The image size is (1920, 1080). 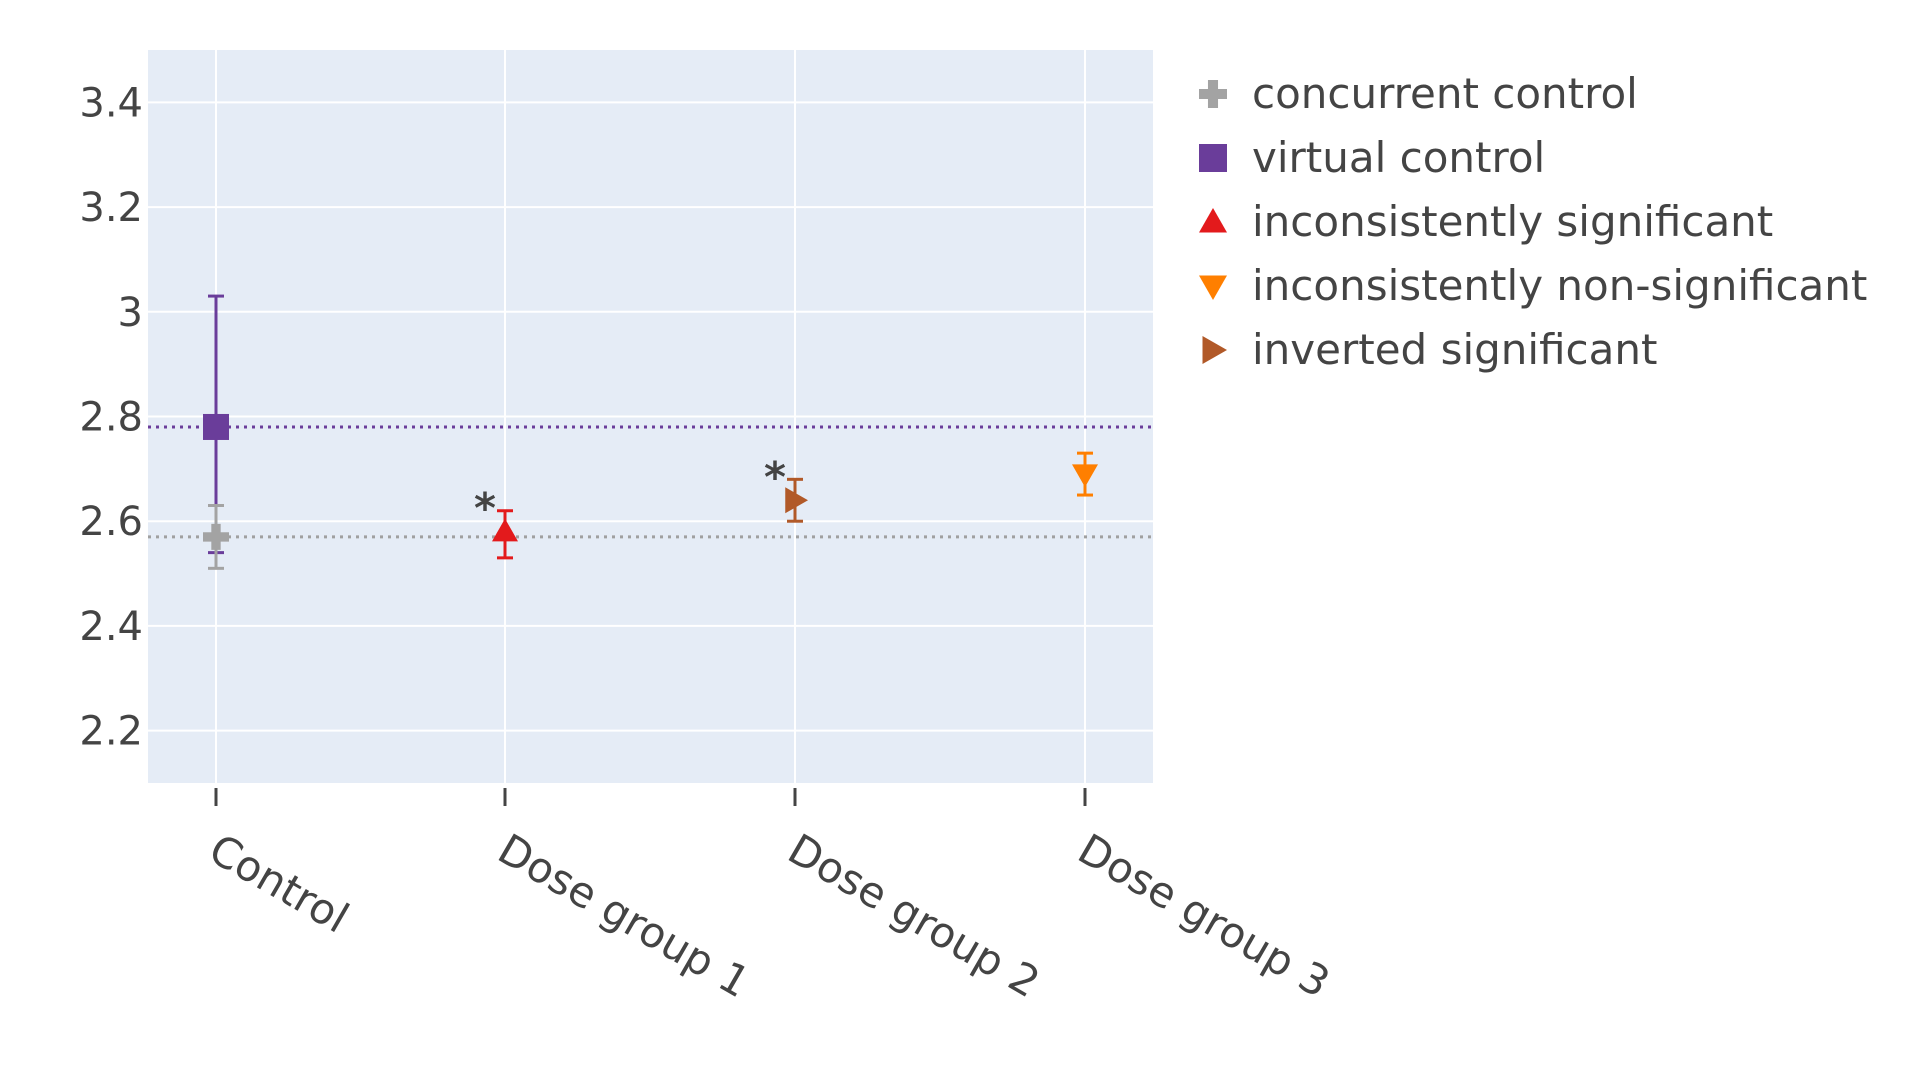 I want to click on y-tick-label: 2.8, so click(x=111, y=418).